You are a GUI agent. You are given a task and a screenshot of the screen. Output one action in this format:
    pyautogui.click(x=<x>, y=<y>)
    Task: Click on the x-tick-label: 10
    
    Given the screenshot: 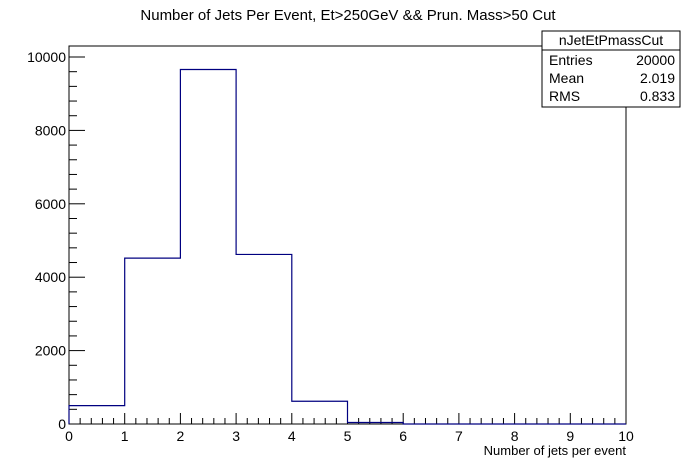 What is the action you would take?
    pyautogui.click(x=626, y=436)
    